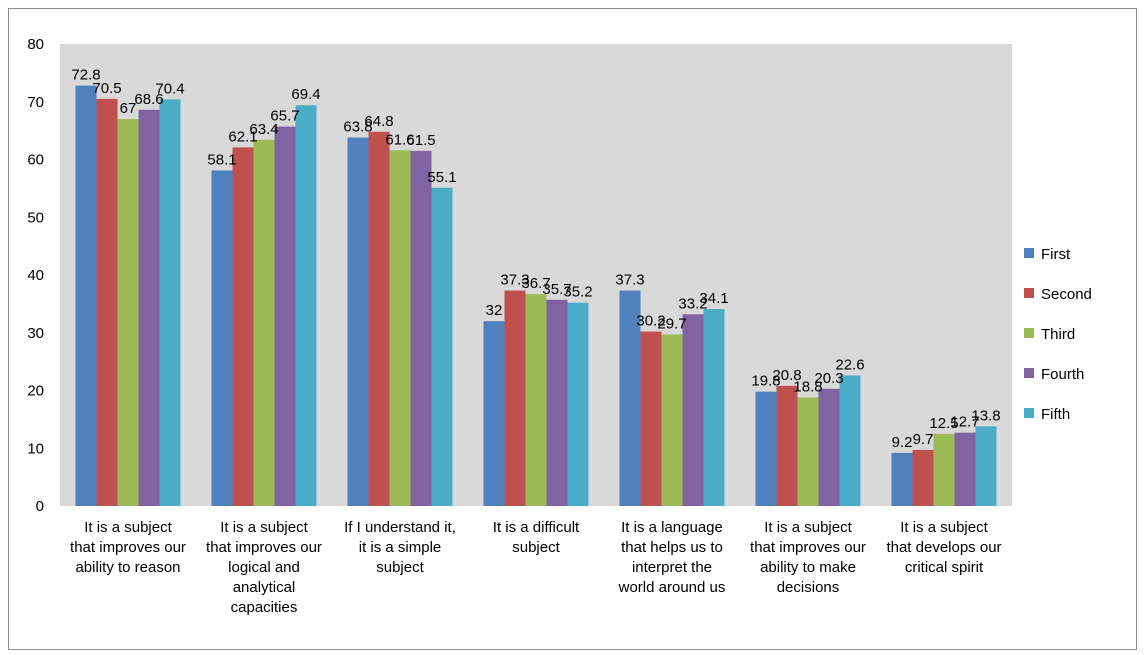 This screenshot has width=1145, height=655. I want to click on x-category-label: If I understand it, it is a simple subject, so click(400, 547).